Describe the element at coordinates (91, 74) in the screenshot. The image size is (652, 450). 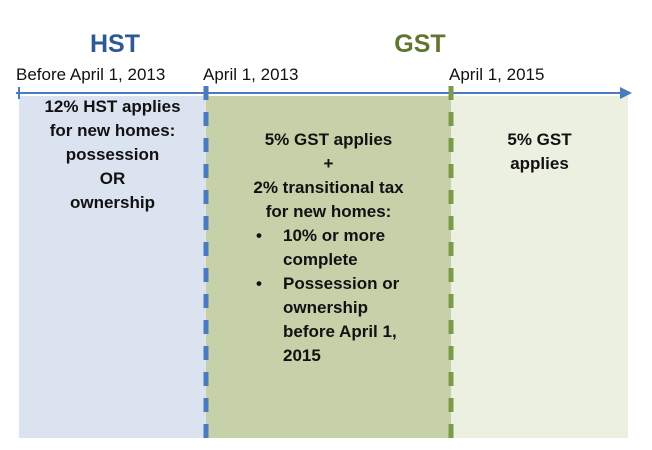
I see `date-label-before: Before April 1, 2013` at that location.